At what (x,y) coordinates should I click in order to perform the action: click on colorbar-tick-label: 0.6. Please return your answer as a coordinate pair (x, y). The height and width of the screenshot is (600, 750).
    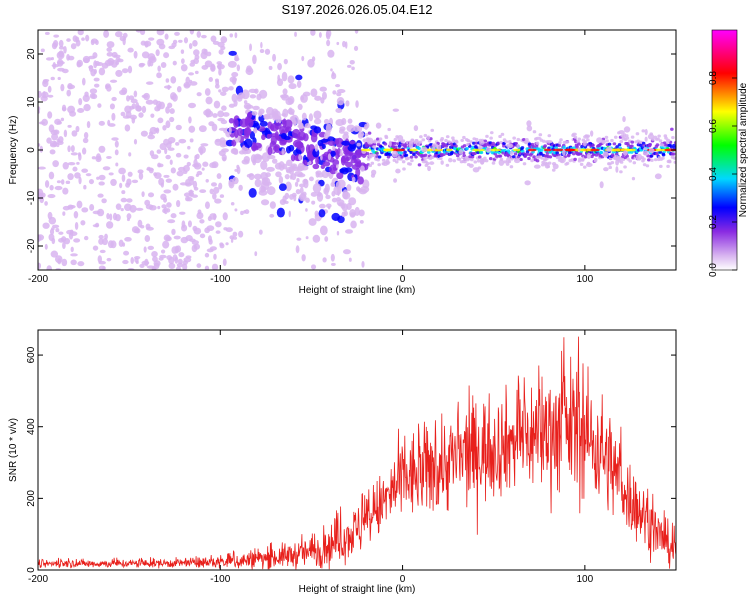
    Looking at the image, I should click on (713, 126).